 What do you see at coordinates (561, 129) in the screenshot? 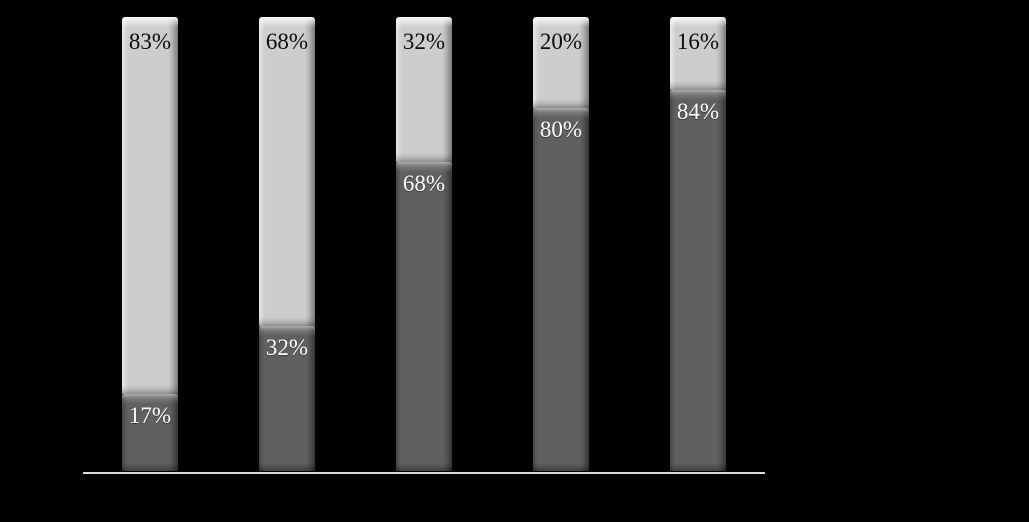
I see `segment-label-bottom: 80%` at bounding box center [561, 129].